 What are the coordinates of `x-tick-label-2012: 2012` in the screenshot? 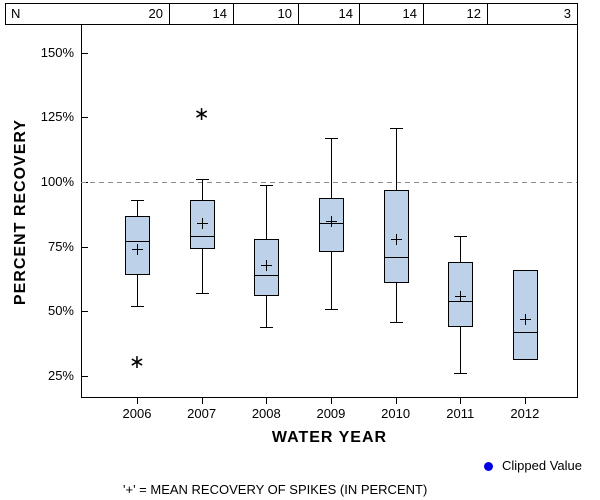 It's located at (525, 413).